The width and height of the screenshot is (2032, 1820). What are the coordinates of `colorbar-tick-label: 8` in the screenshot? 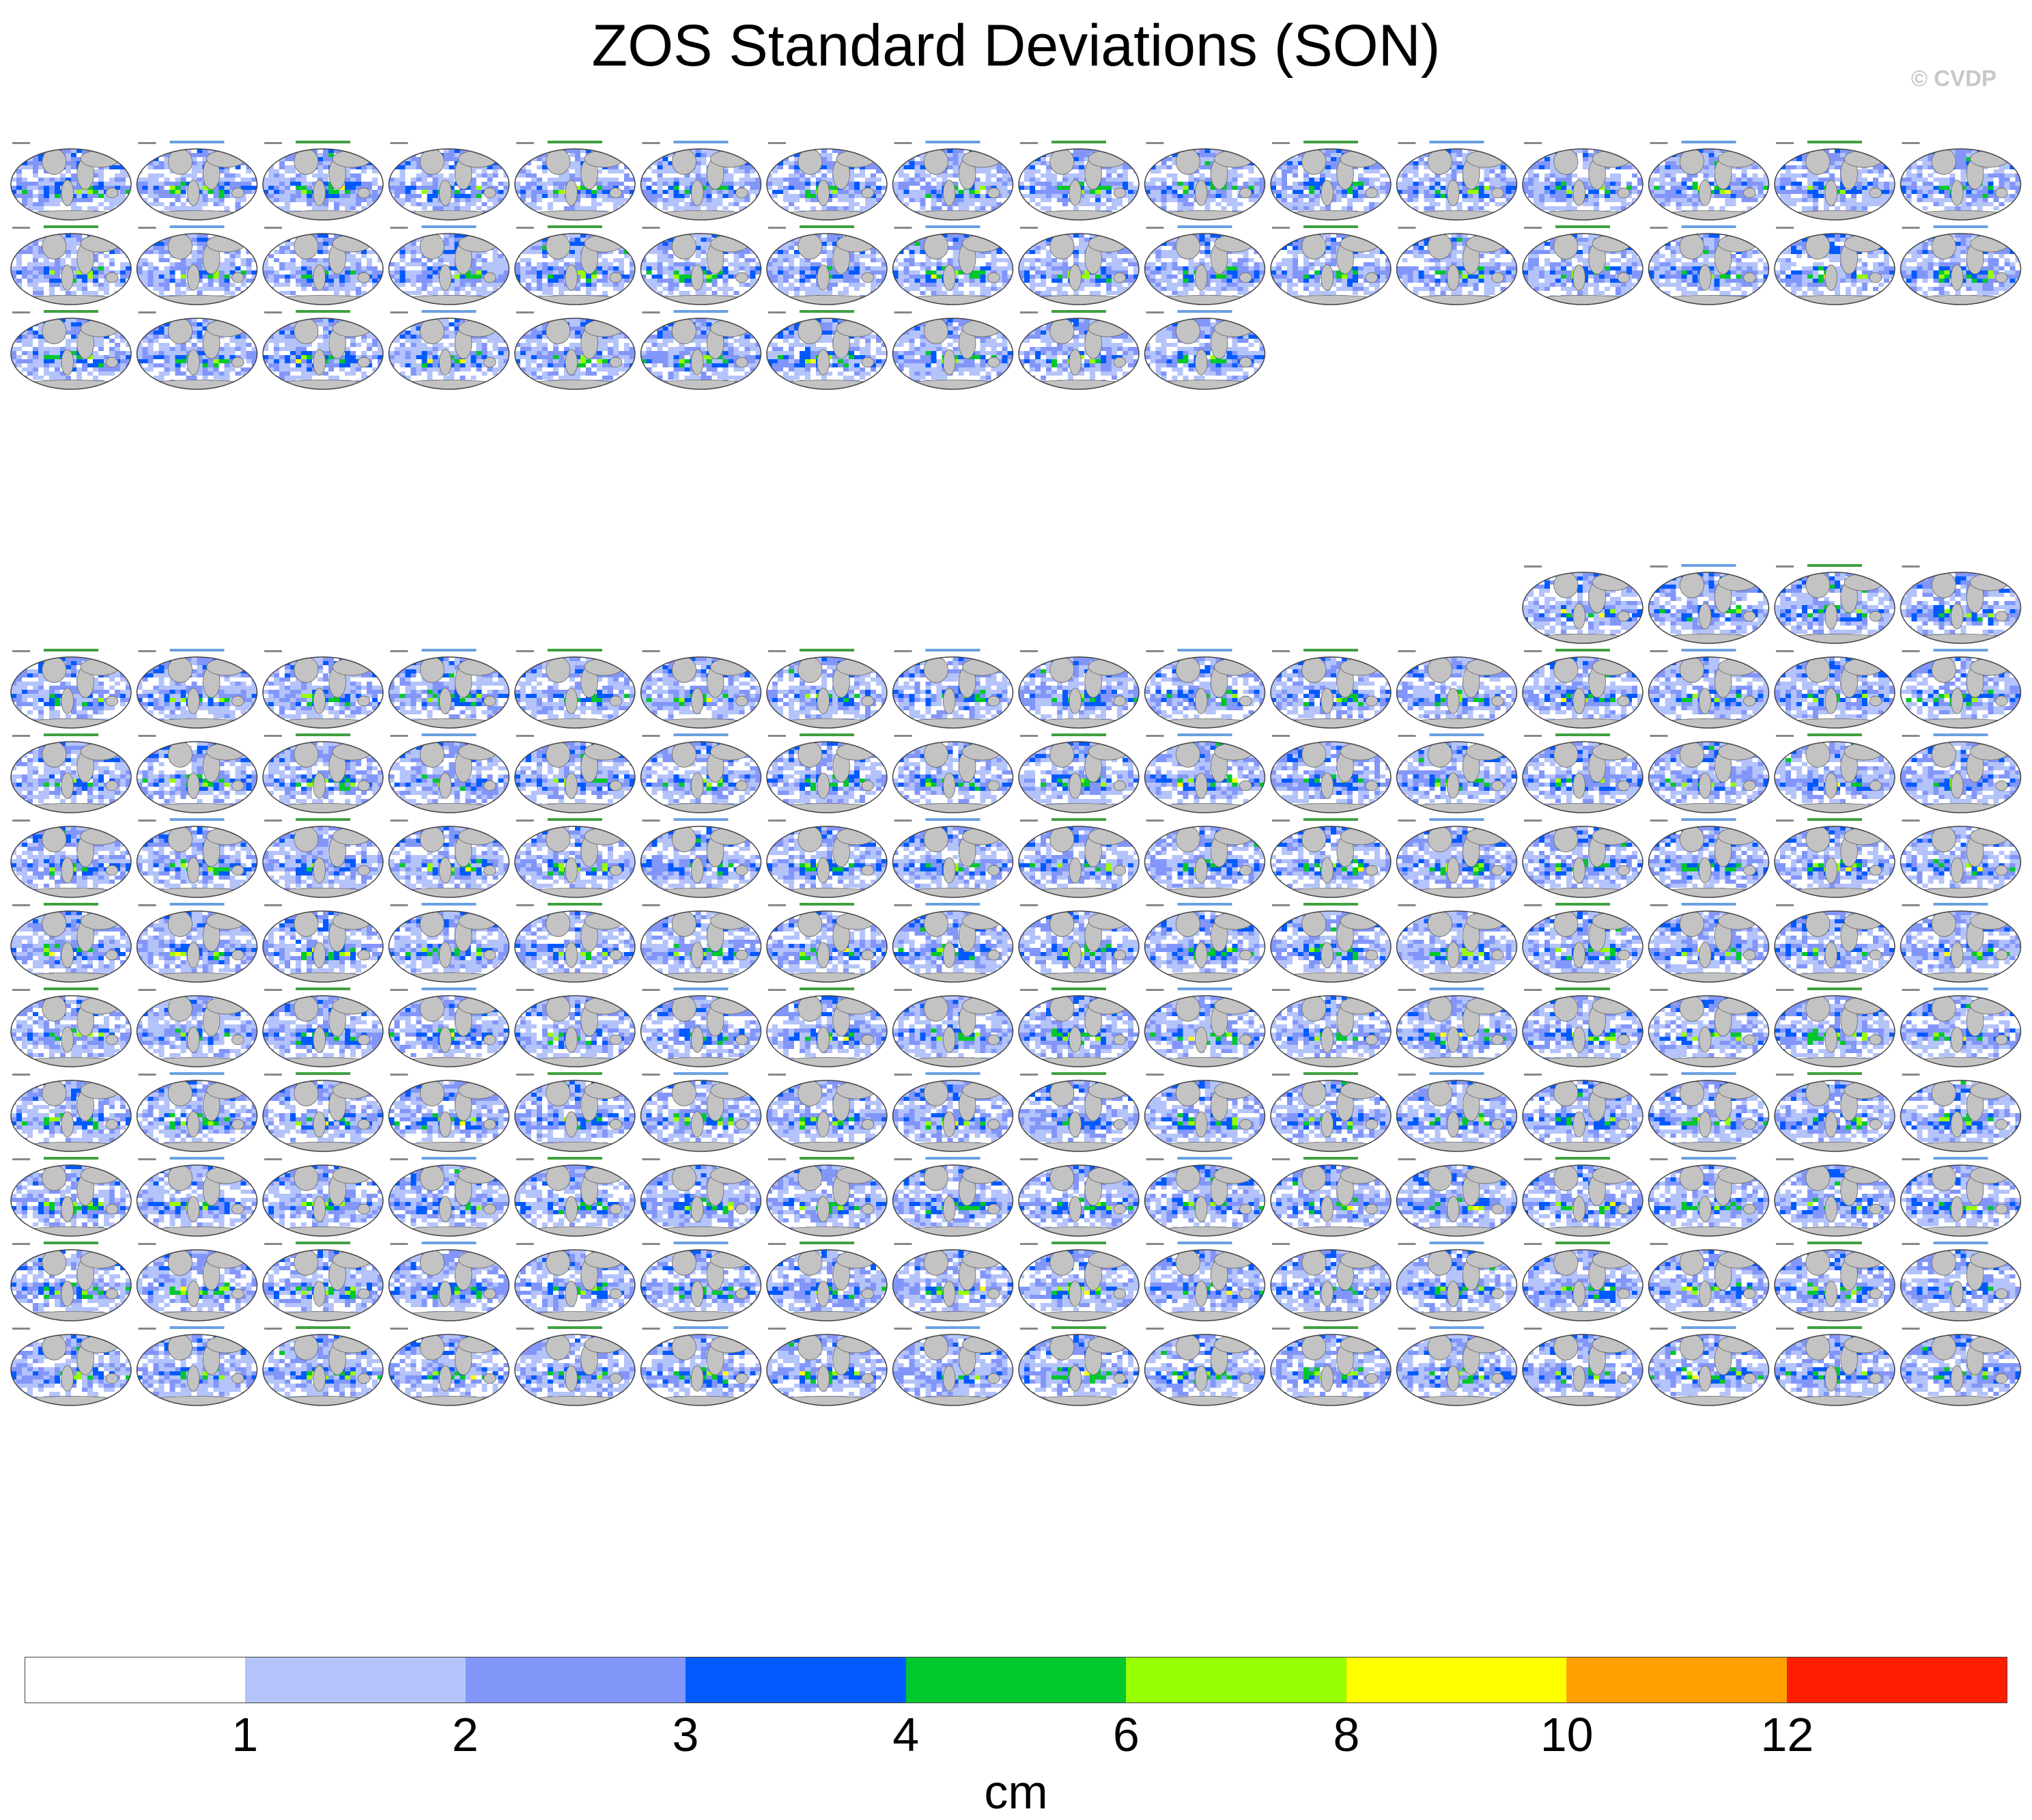 It's located at (1347, 1734).